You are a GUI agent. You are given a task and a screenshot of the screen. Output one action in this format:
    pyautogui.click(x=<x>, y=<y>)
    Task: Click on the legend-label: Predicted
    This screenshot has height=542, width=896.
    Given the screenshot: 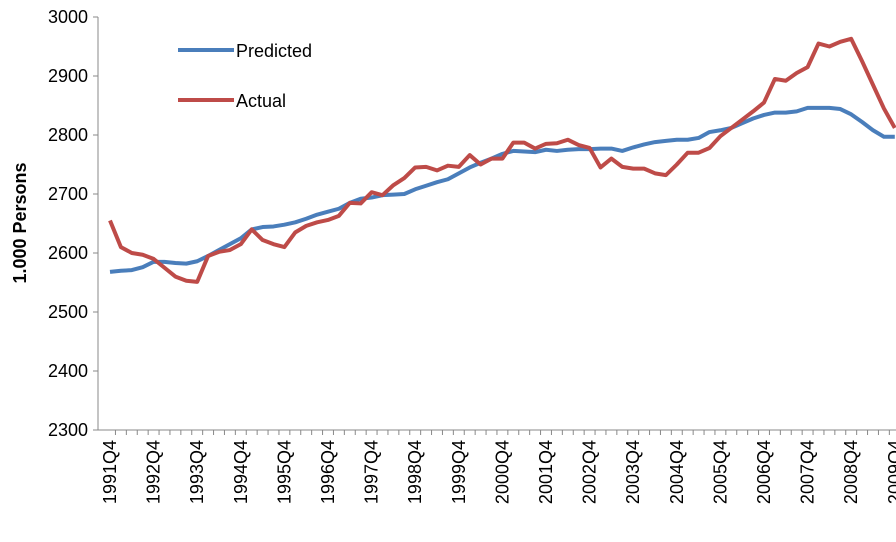 What is the action you would take?
    pyautogui.click(x=274, y=51)
    